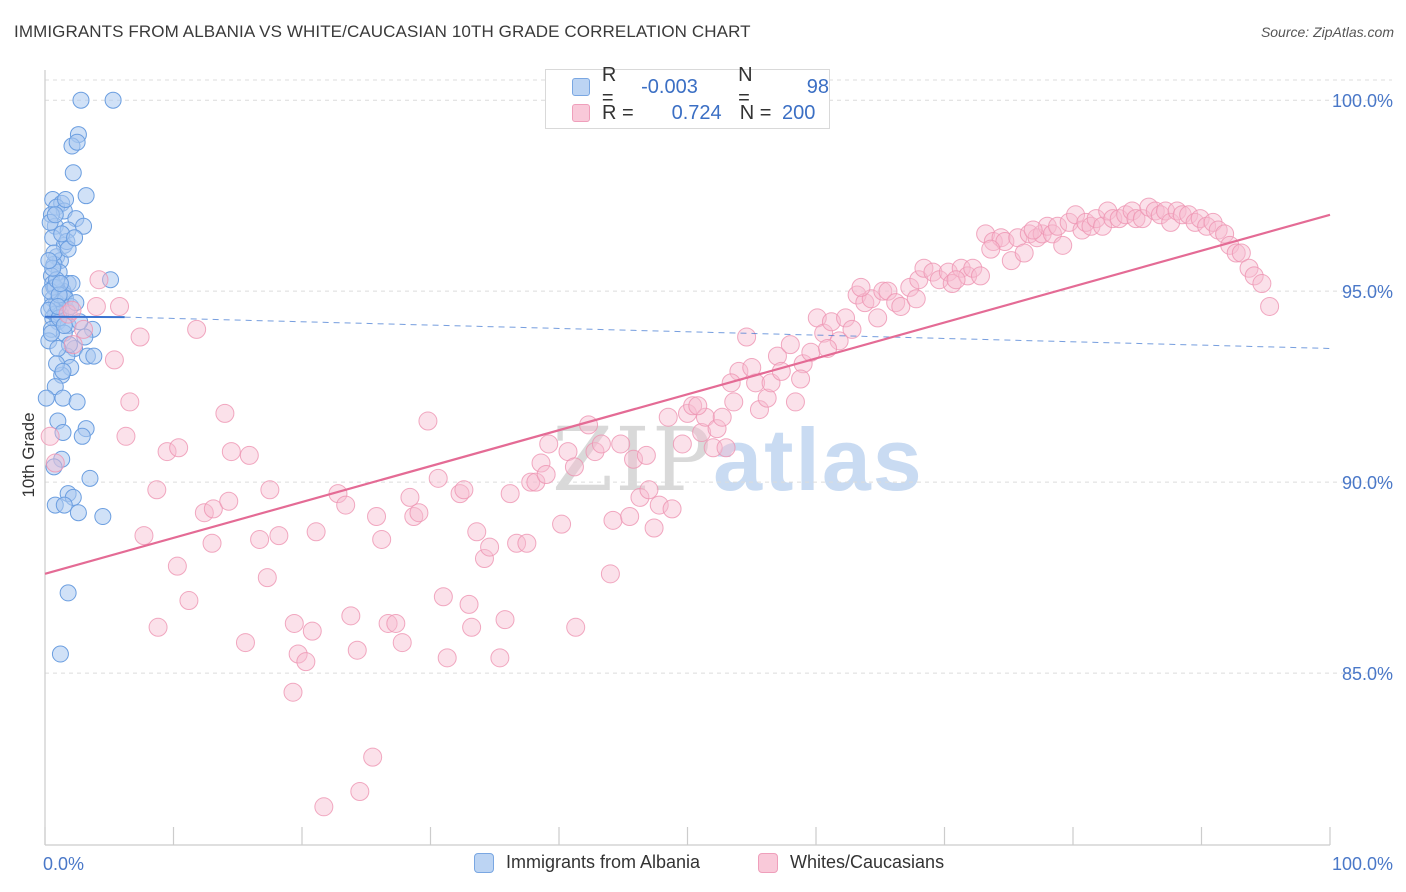 This screenshot has width=1406, height=892. I want to click on bottom-legend-albania: Immigrants from Albania, so click(587, 862).